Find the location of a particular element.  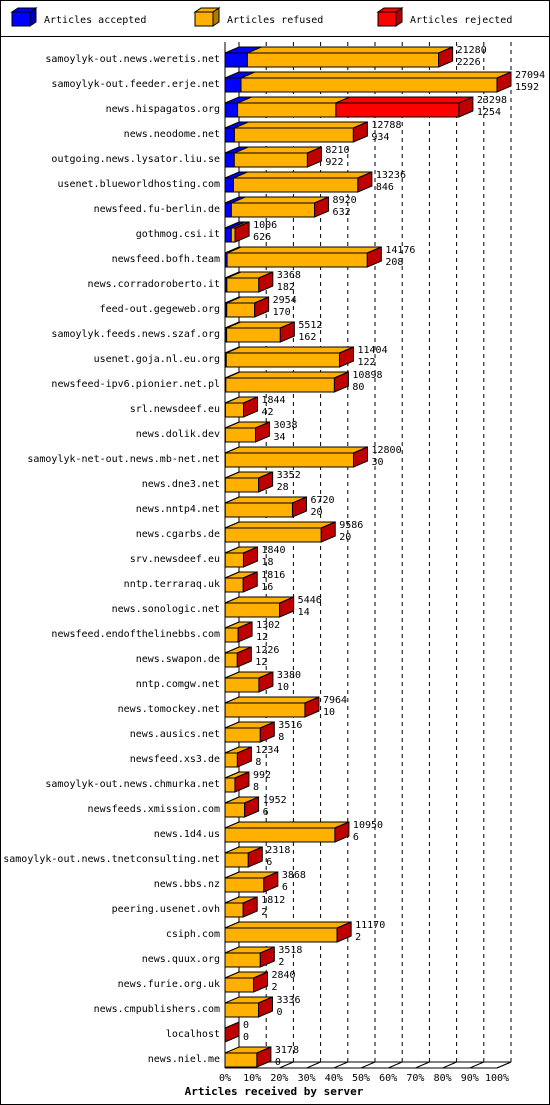

accepted-label: 6 is located at coordinates (285, 887).